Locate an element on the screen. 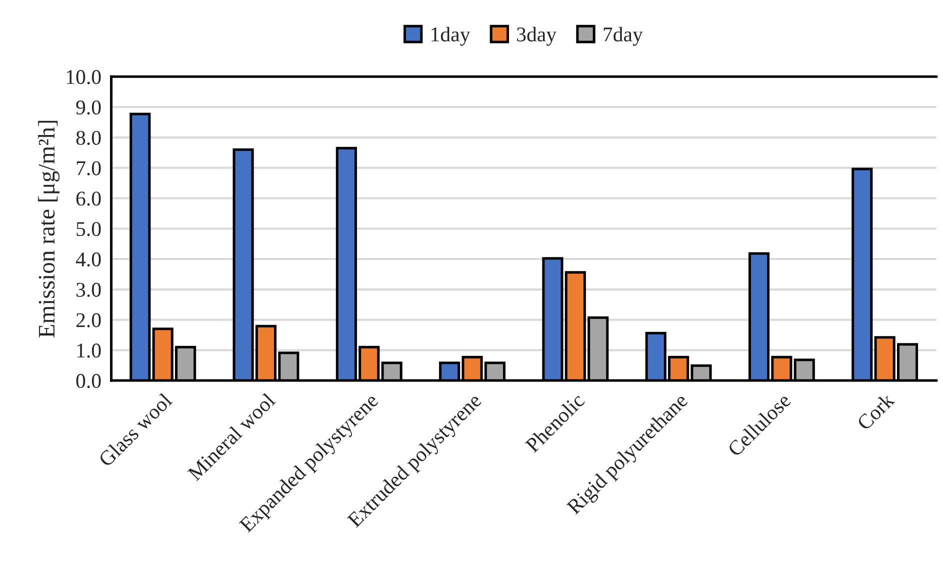 The width and height of the screenshot is (943, 568). y-tick-label: 0.0 is located at coordinates (88, 381).